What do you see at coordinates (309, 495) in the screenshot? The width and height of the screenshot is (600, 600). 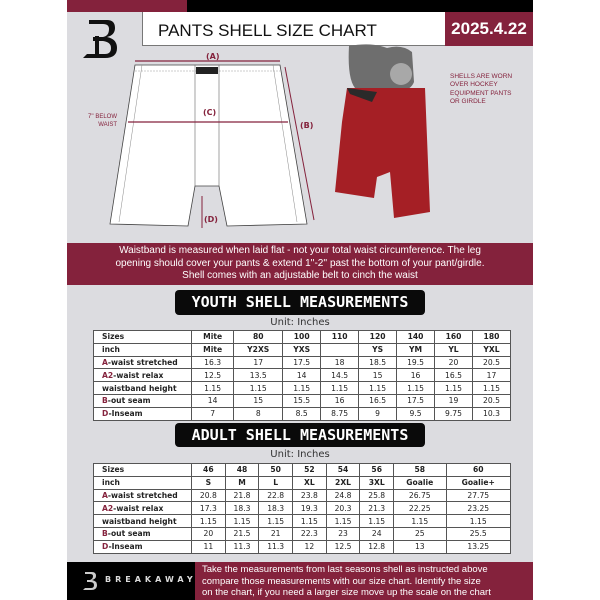 I see `table-cell: 23.8` at bounding box center [309, 495].